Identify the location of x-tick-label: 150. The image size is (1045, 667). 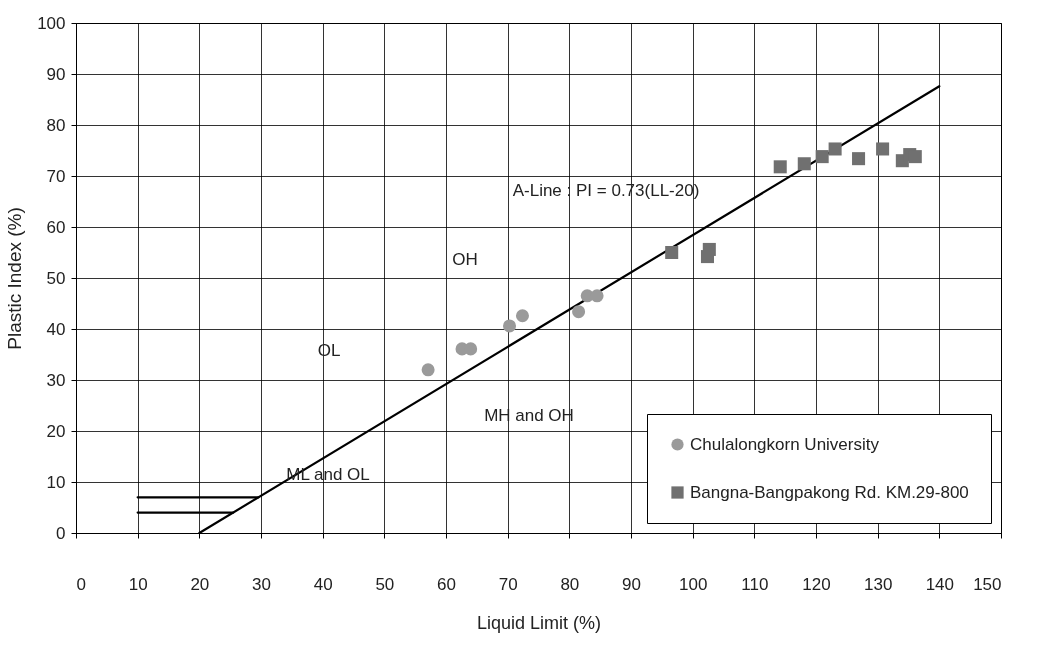
(987, 584).